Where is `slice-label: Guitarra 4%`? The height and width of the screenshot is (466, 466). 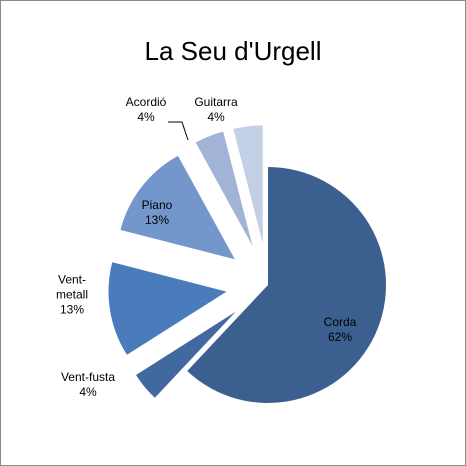
slice-label: Guitarra 4% is located at coordinates (216, 110).